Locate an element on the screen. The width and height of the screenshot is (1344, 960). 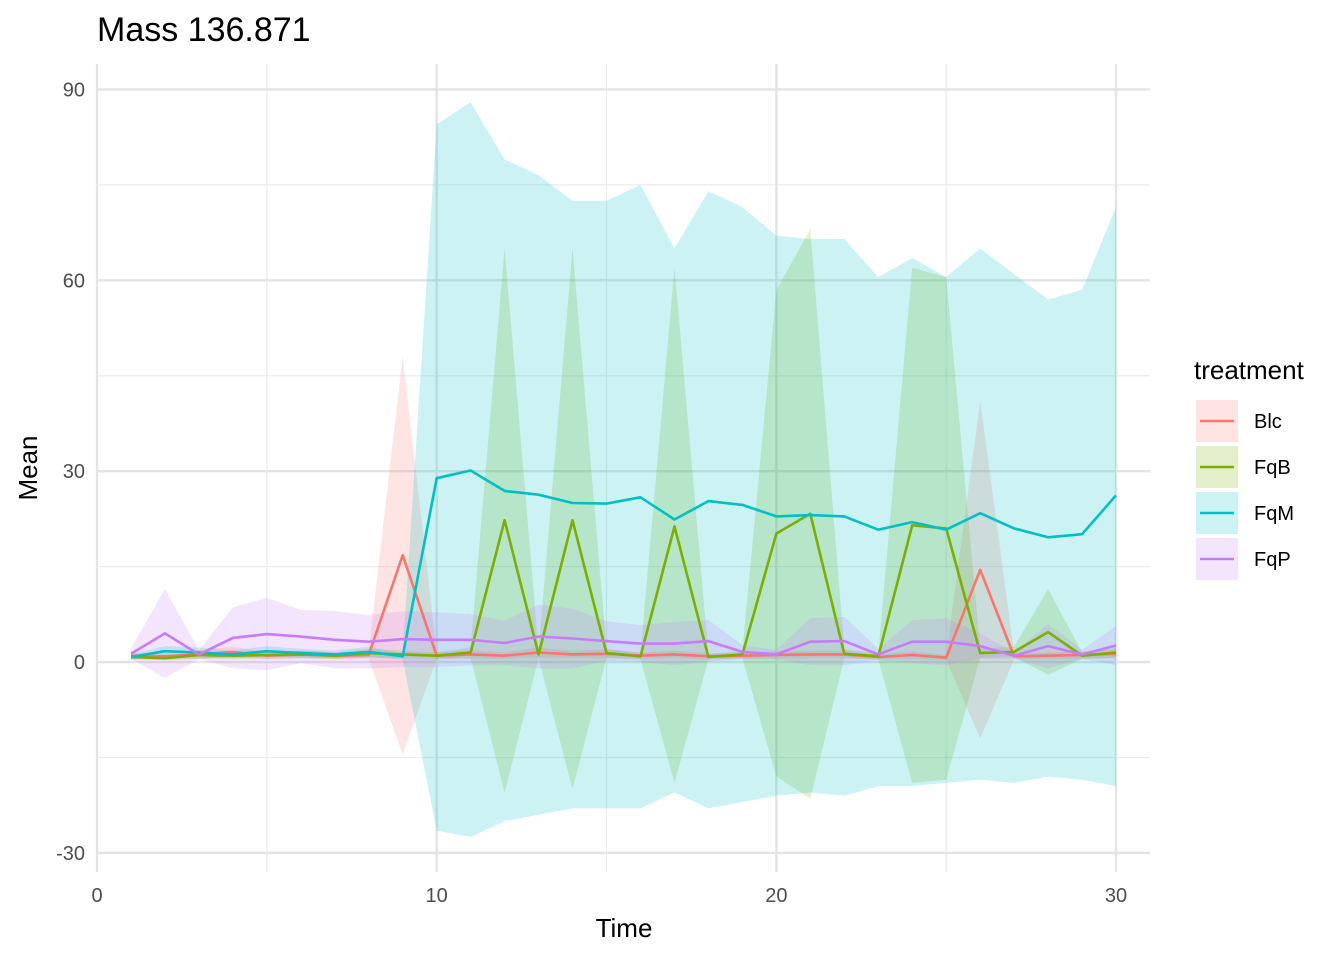
x-tick-label: 0 is located at coordinates (96, 896).